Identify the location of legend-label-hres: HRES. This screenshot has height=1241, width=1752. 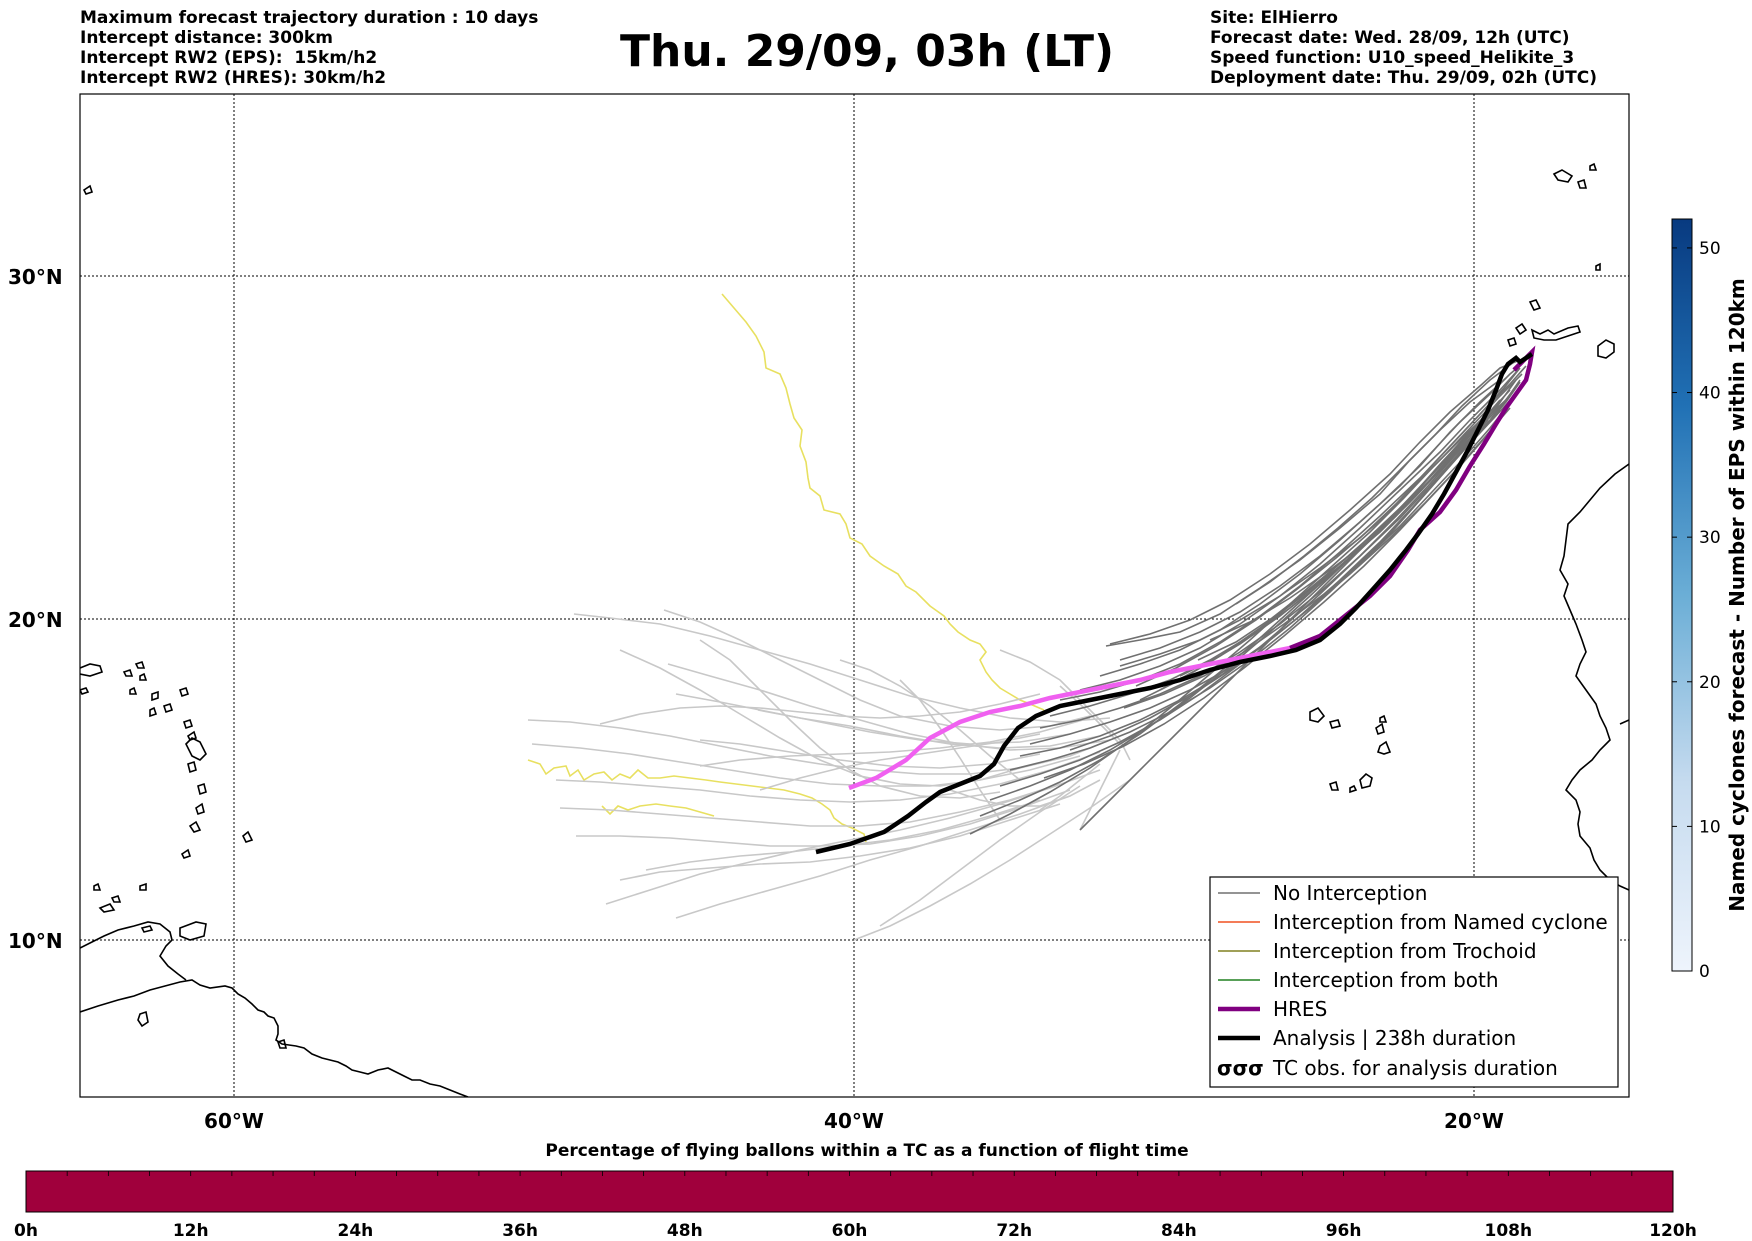
(1300, 1009).